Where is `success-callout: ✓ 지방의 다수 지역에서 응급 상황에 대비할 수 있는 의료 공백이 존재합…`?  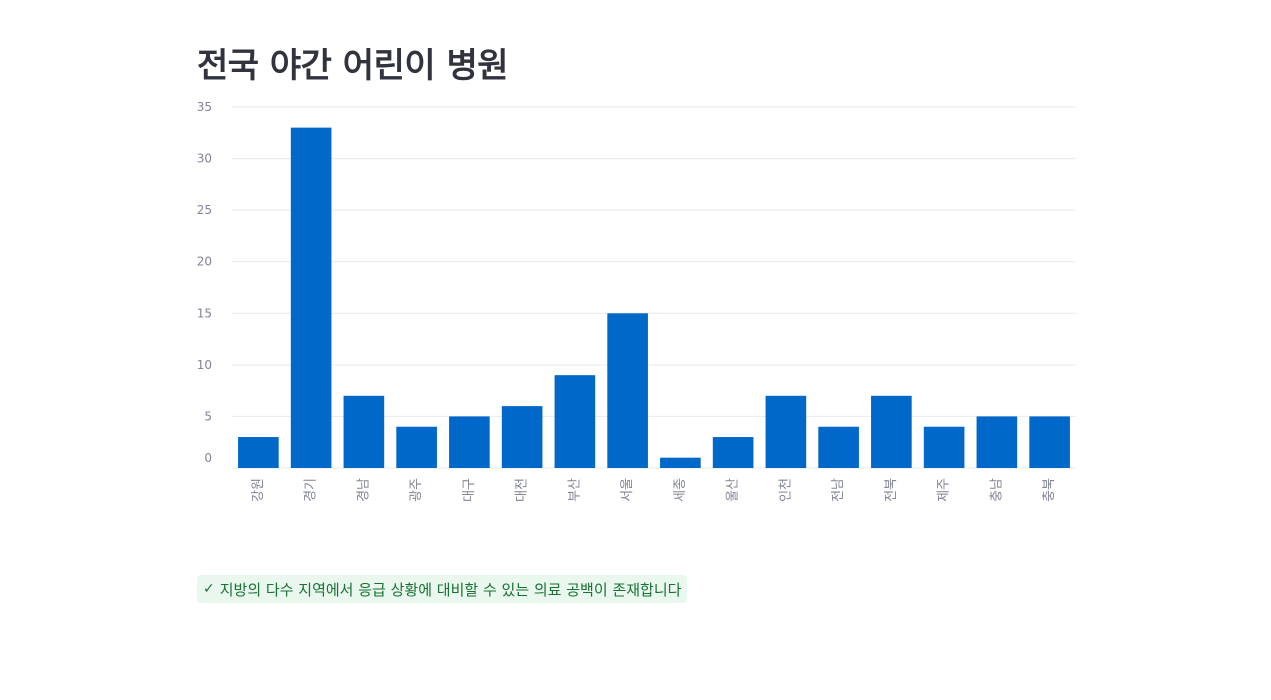
success-callout: ✓ 지방의 다수 지역에서 응급 상황에 대비할 수 있는 의료 공백이 존재합… is located at coordinates (442, 589).